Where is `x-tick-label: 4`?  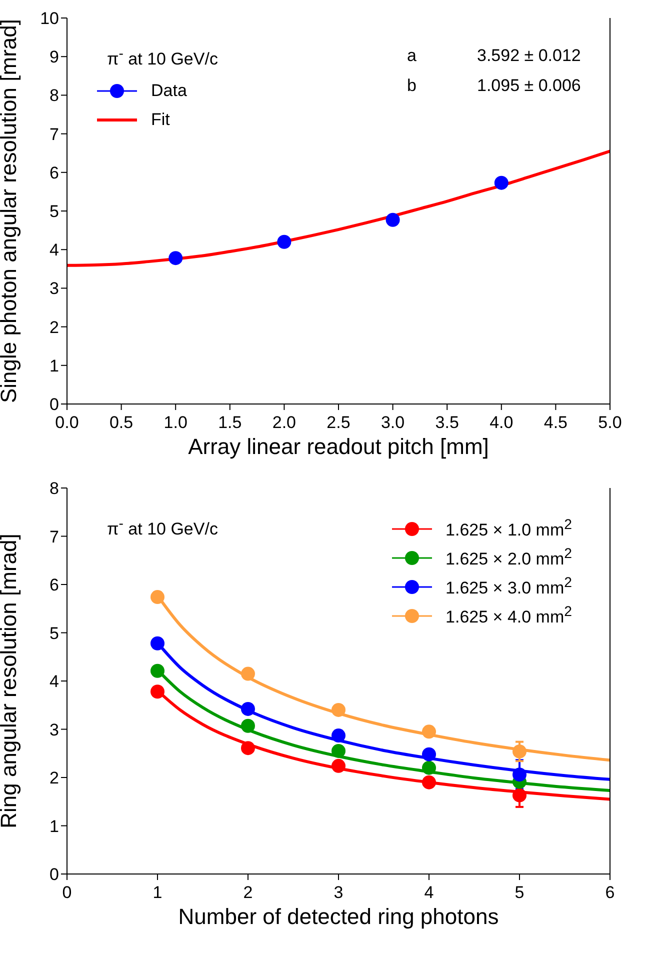 x-tick-label: 4 is located at coordinates (429, 892).